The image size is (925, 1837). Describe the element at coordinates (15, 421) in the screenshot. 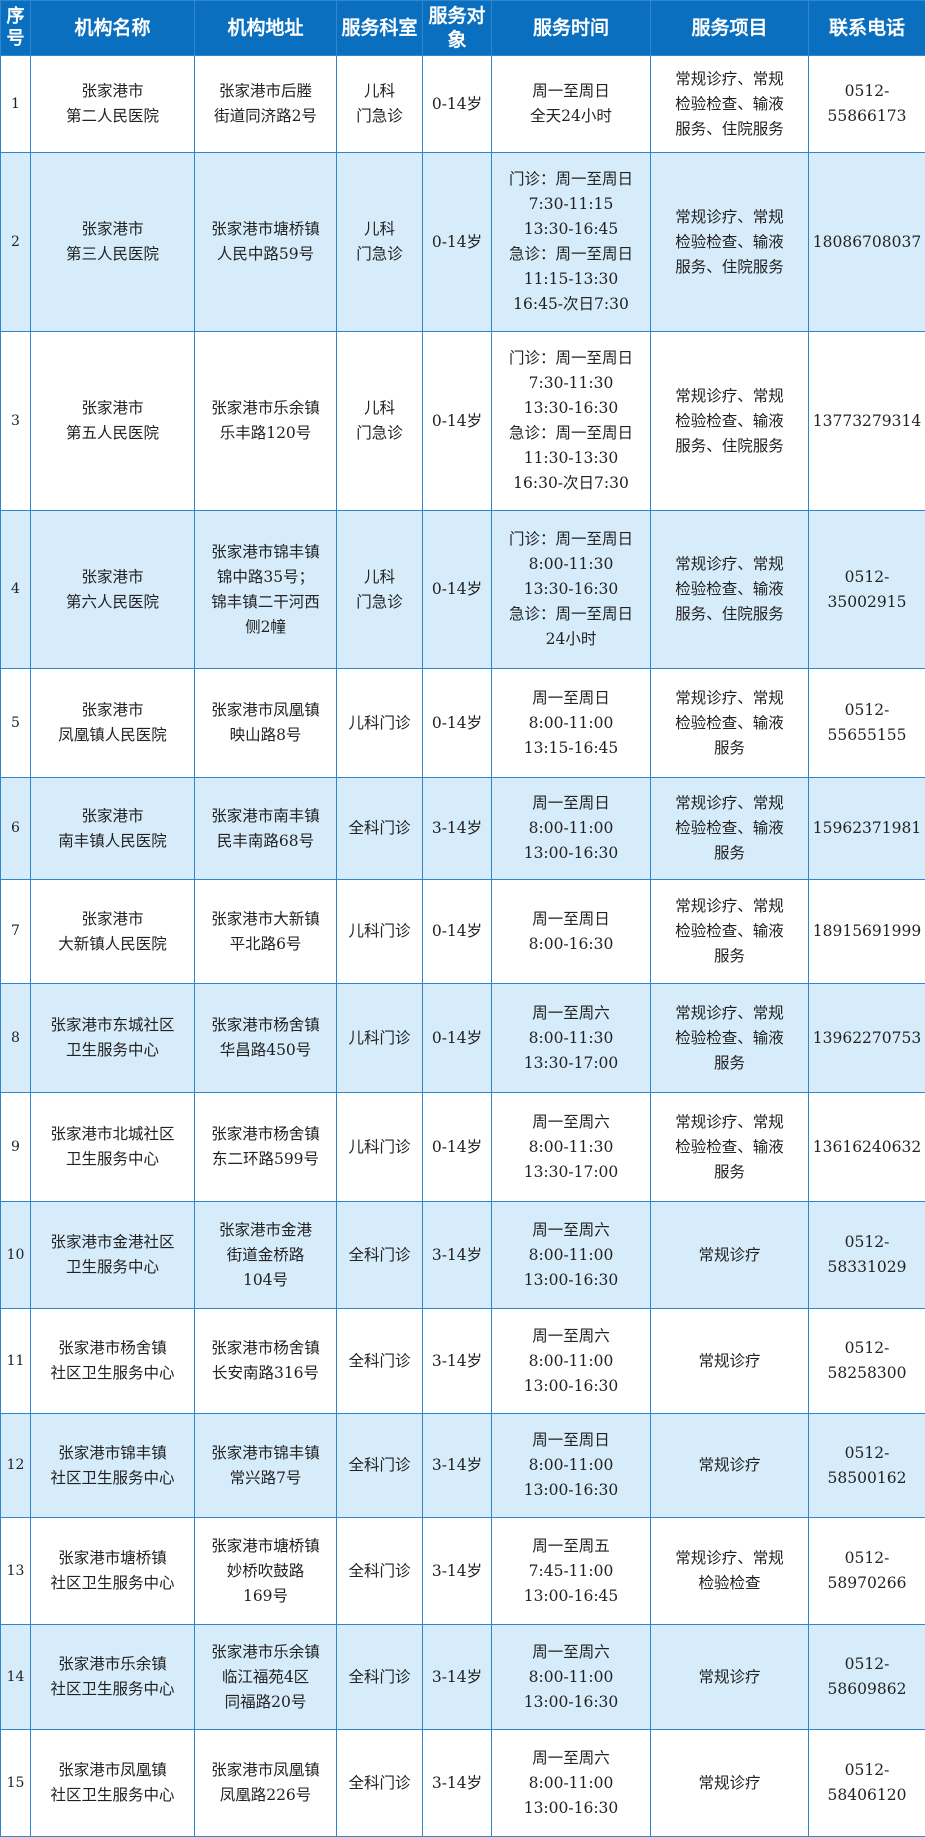

I see `cell-index: 3` at that location.